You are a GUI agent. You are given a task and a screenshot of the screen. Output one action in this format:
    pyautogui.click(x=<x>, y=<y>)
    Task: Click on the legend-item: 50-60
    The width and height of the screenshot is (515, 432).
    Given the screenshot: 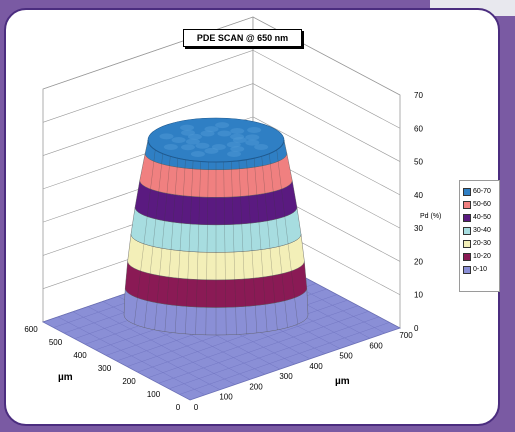 What is the action you would take?
    pyautogui.click(x=479, y=204)
    